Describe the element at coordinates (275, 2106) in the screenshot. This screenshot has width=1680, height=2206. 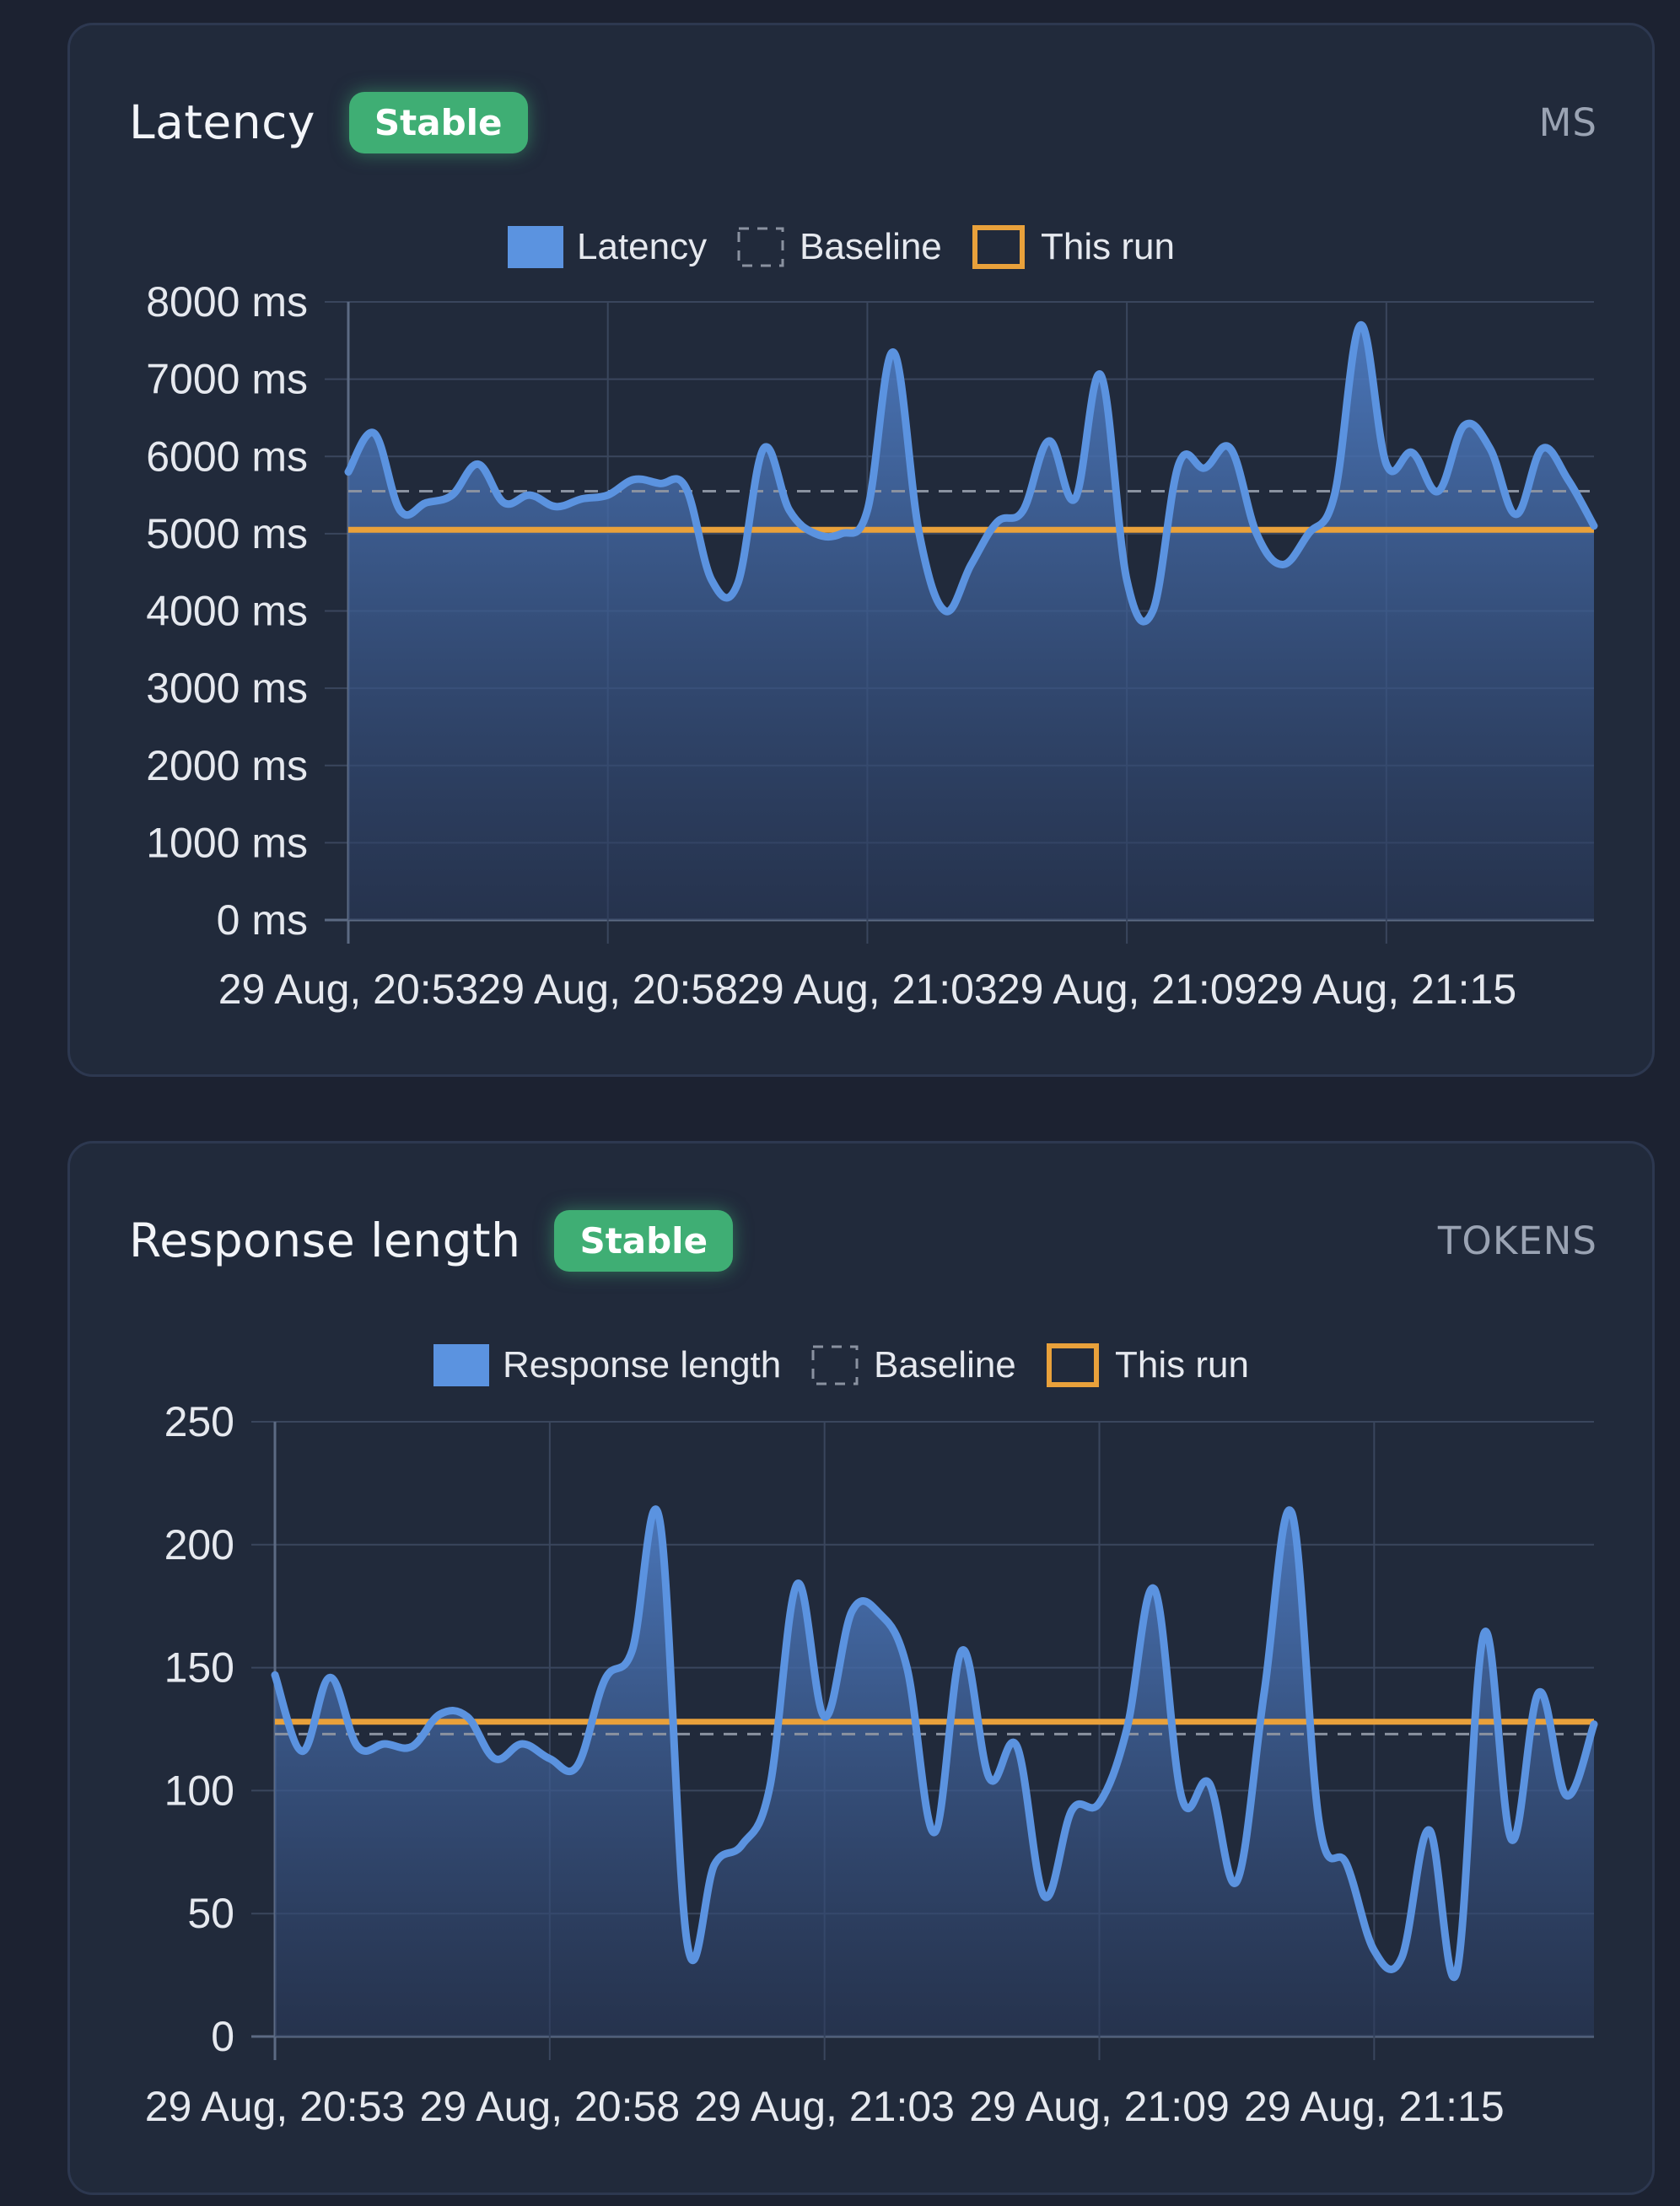
I see `x-tick-label: 29 Aug, 20:53` at that location.